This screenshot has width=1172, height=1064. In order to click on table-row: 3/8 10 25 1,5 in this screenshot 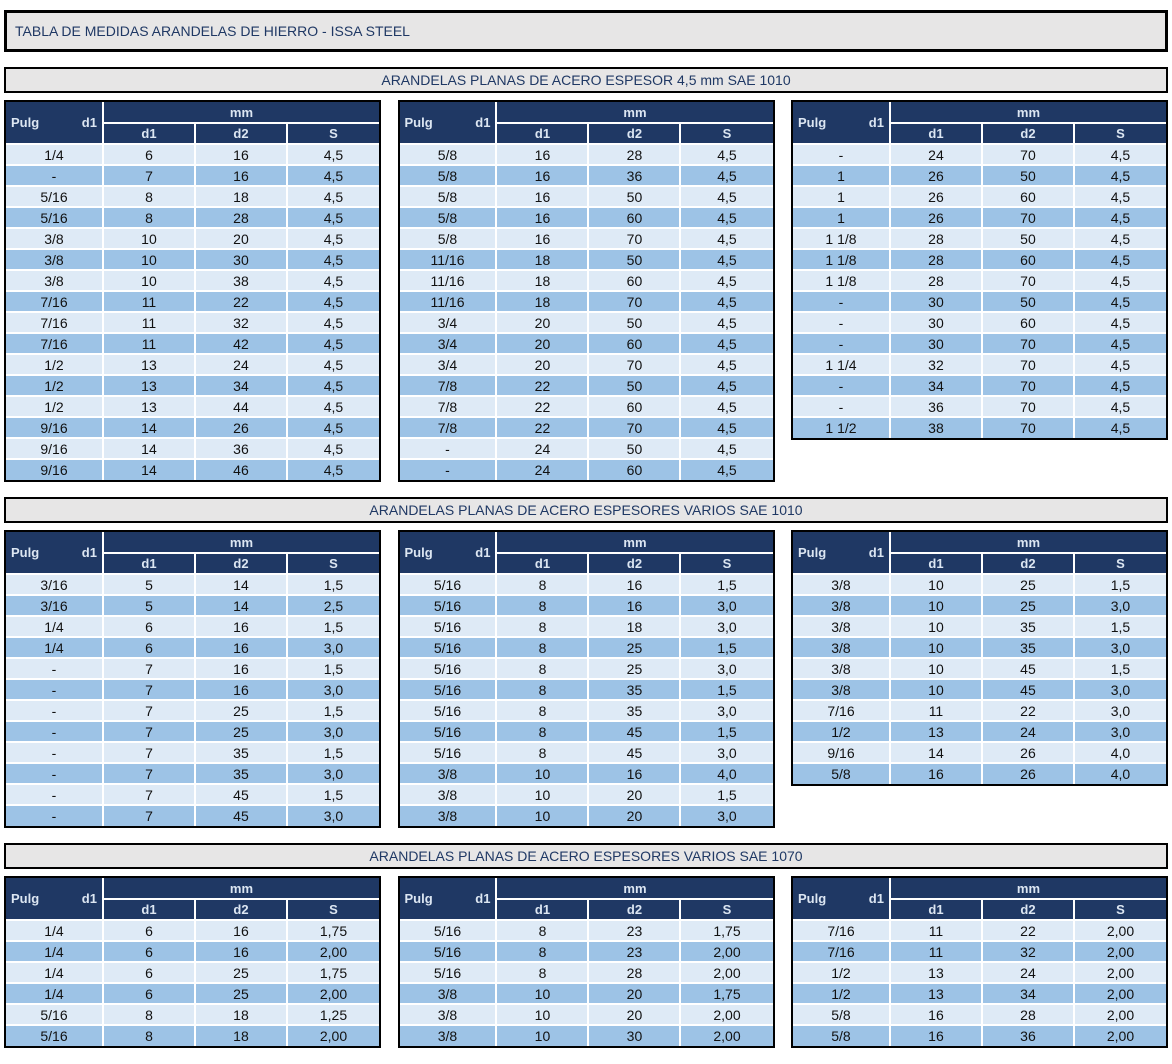, I will do `click(979, 585)`.